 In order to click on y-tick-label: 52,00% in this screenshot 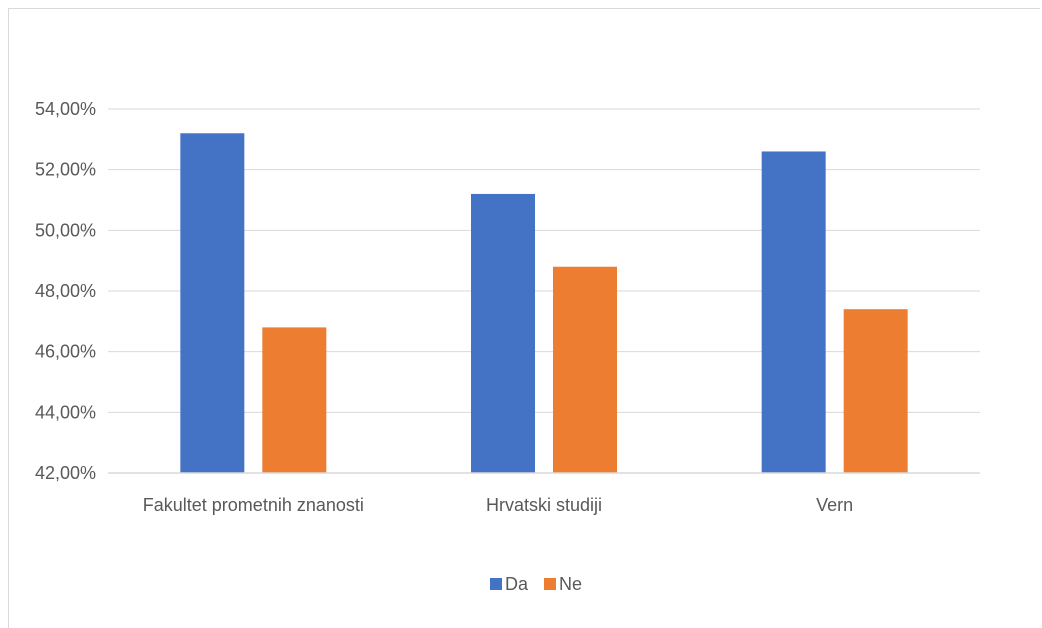, I will do `click(65, 170)`.